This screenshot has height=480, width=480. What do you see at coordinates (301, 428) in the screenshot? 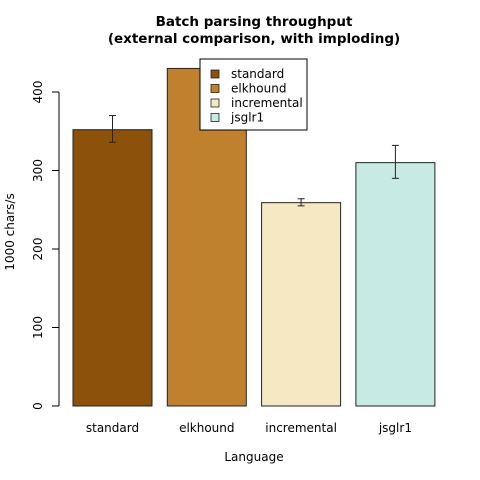
I see `x-tick-label-incremental: incremental` at bounding box center [301, 428].